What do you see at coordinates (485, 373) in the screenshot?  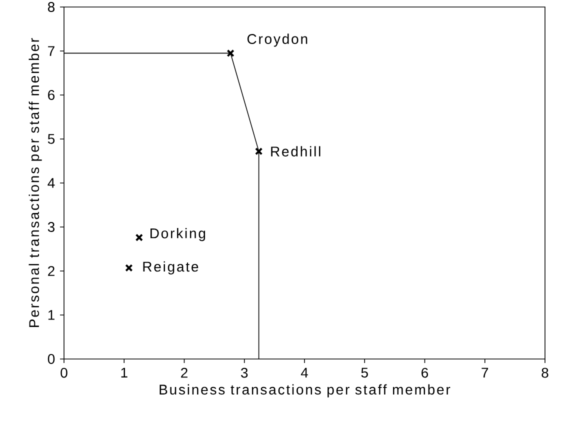 I see `x-tick-label: 7` at bounding box center [485, 373].